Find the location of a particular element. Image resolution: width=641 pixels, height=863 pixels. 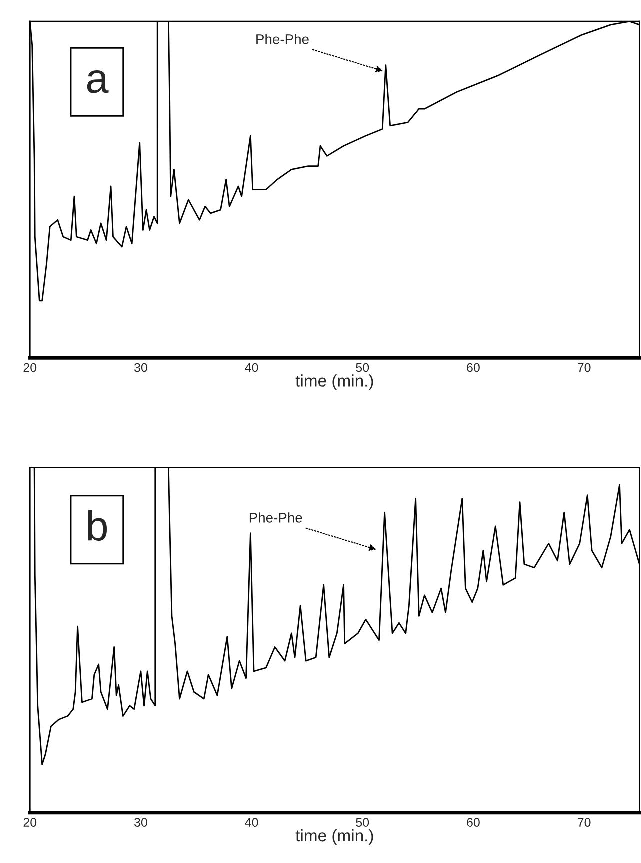

annotation: a is located at coordinates (98, 82).